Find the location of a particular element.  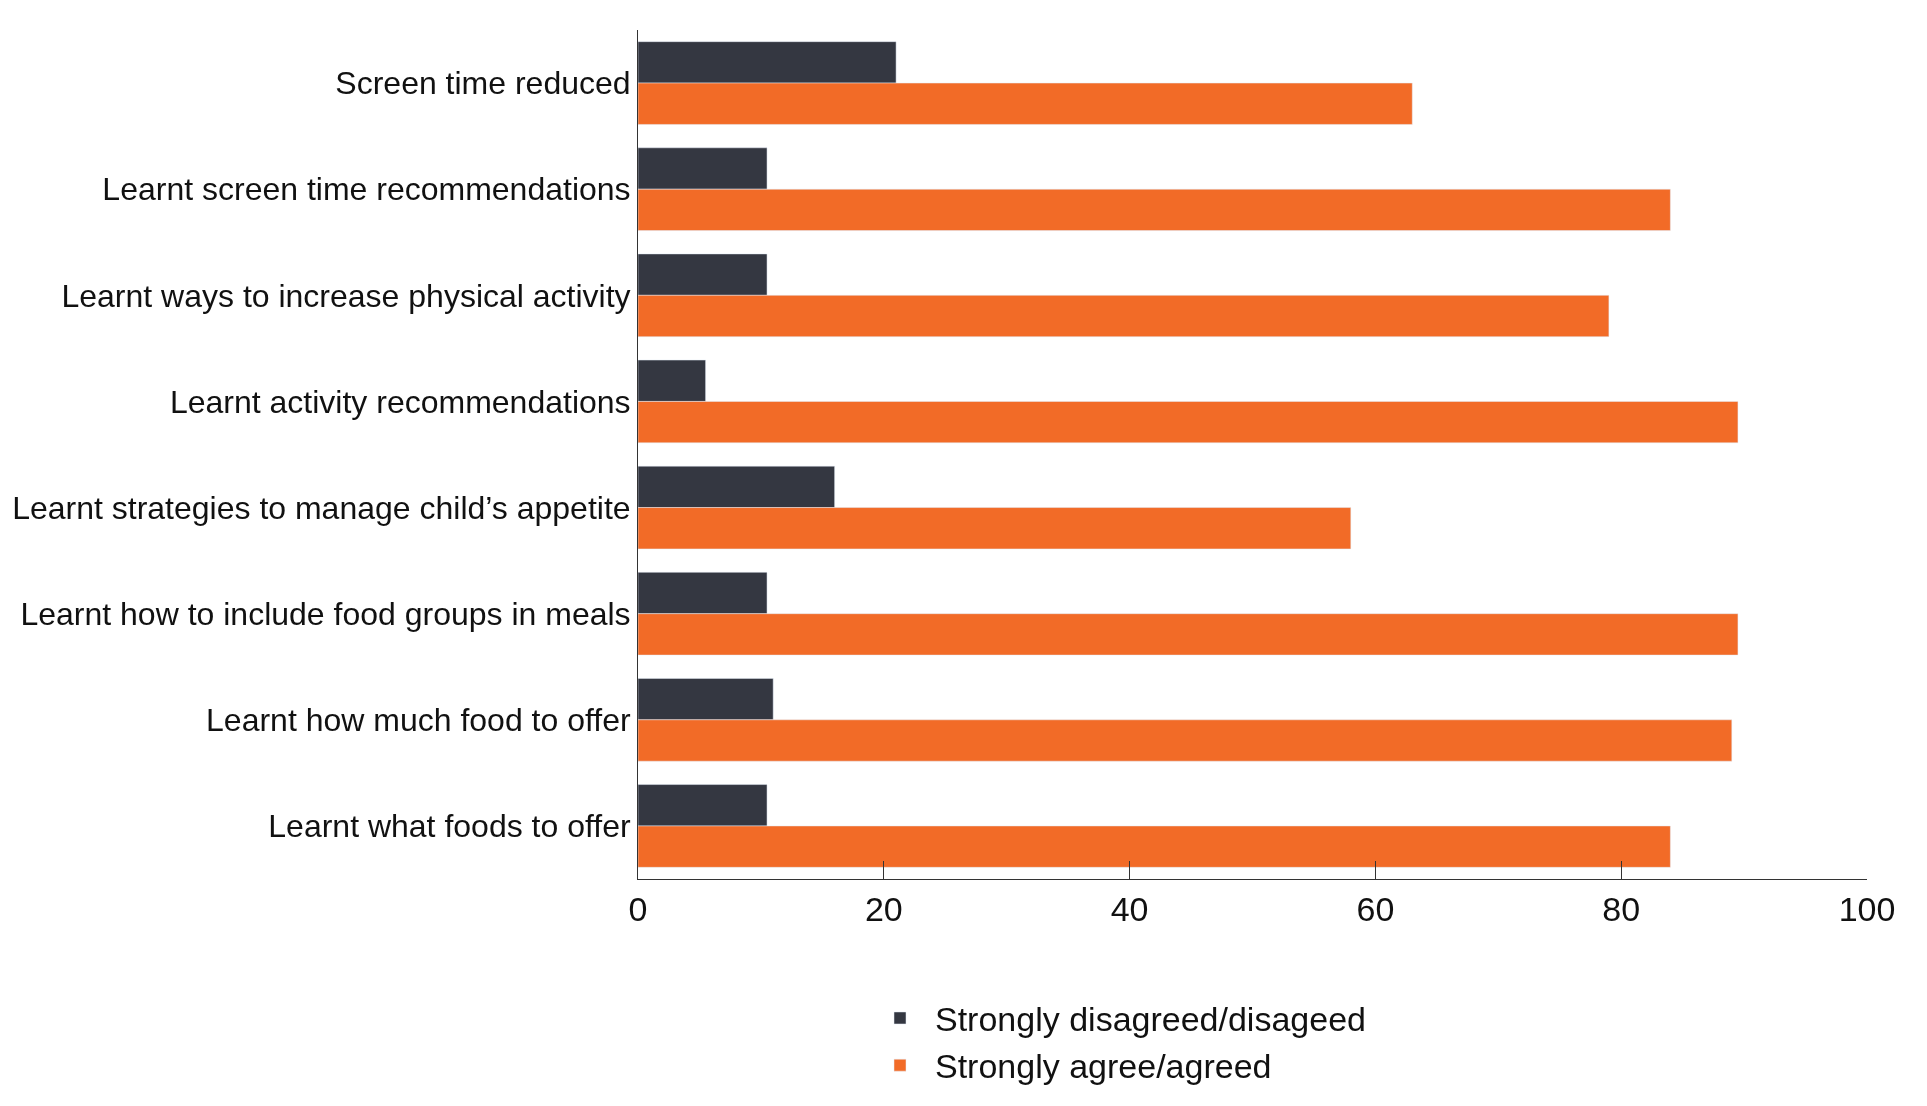

x-tick-label: 20 is located at coordinates (883, 908).